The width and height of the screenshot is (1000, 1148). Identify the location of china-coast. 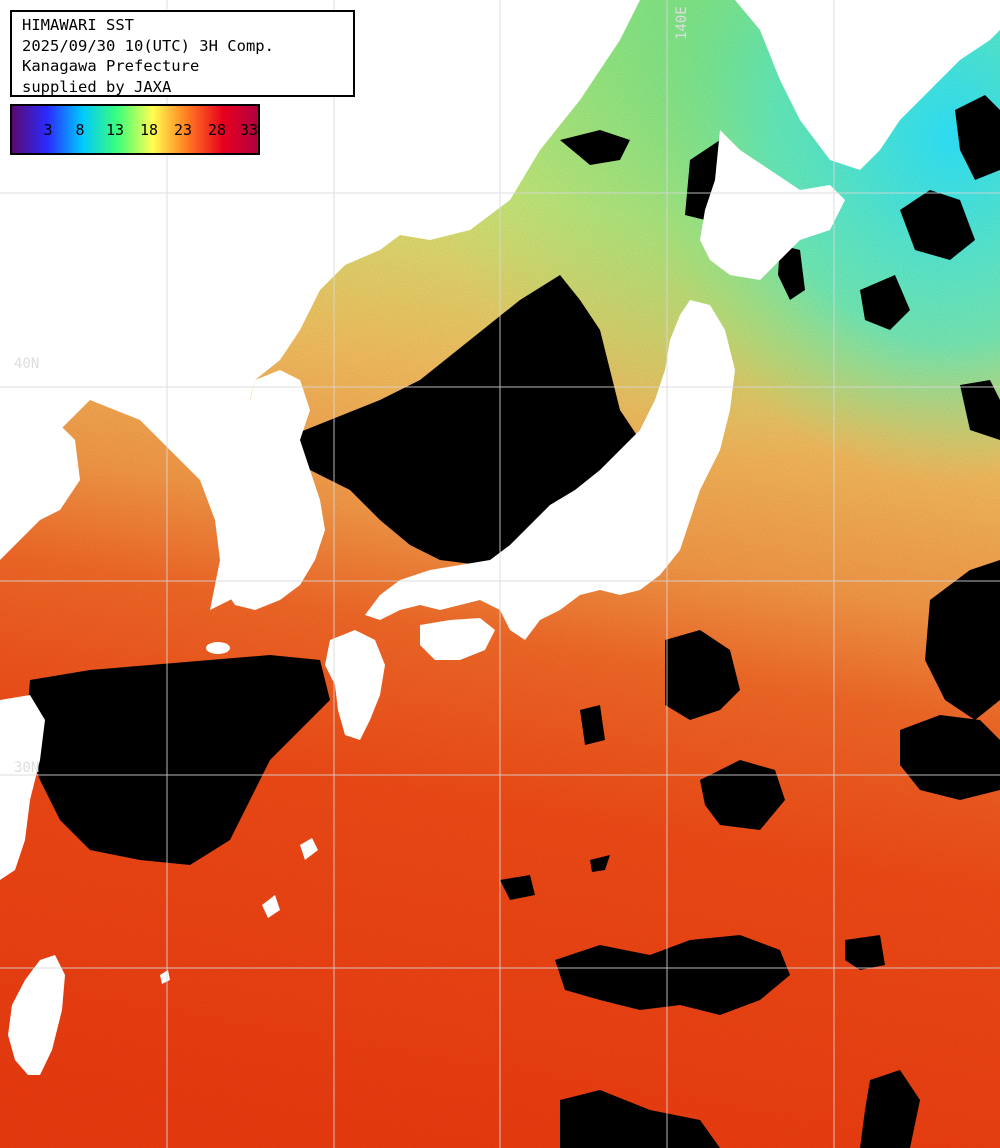
(40, 475).